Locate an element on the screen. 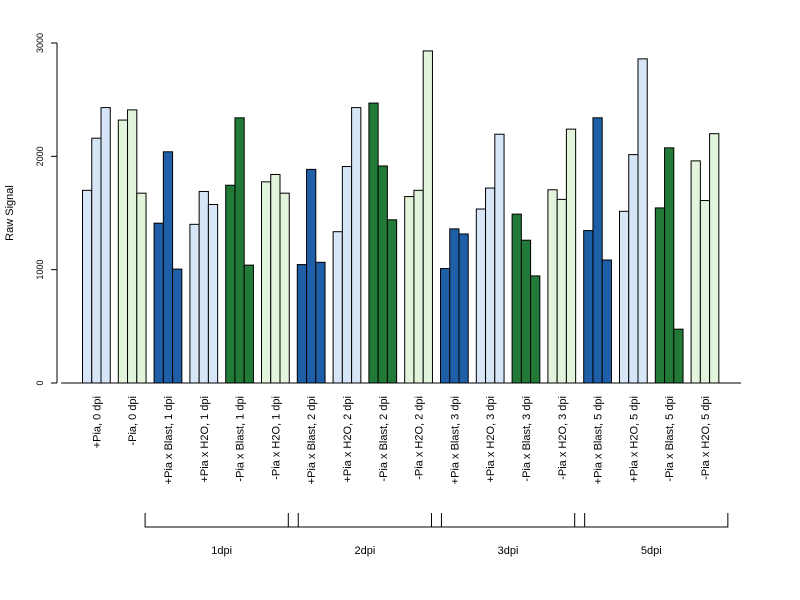 Image resolution: width=800 pixels, height=600 pixels. category-label: +Pia x H2O, 2 dpi is located at coordinates (348, 439).